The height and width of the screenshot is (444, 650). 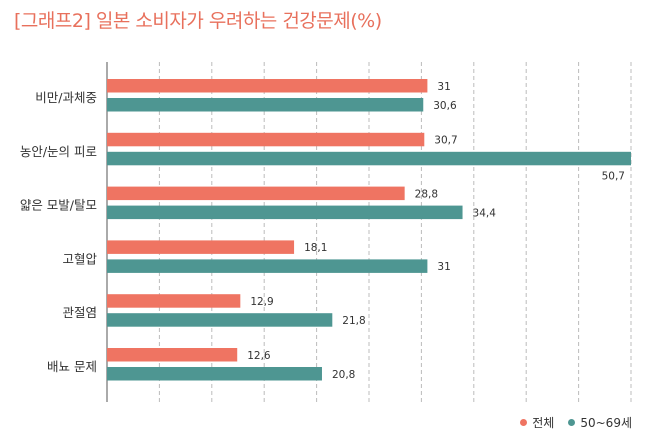 What do you see at coordinates (66, 97) in the screenshot?
I see `category-label: 비만/과체중` at bounding box center [66, 97].